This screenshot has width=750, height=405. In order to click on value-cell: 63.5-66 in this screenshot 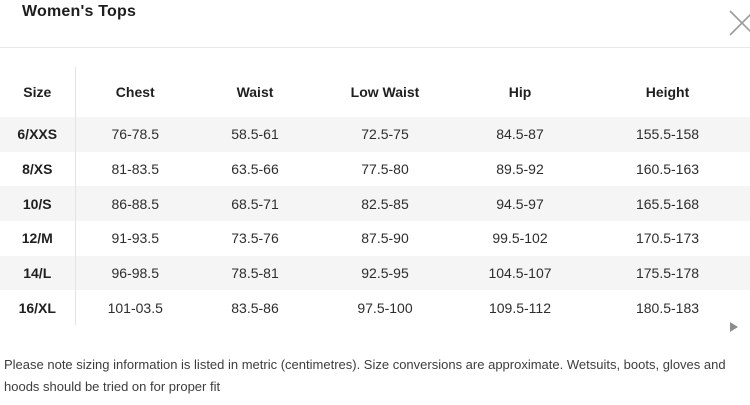, I will do `click(255, 169)`.